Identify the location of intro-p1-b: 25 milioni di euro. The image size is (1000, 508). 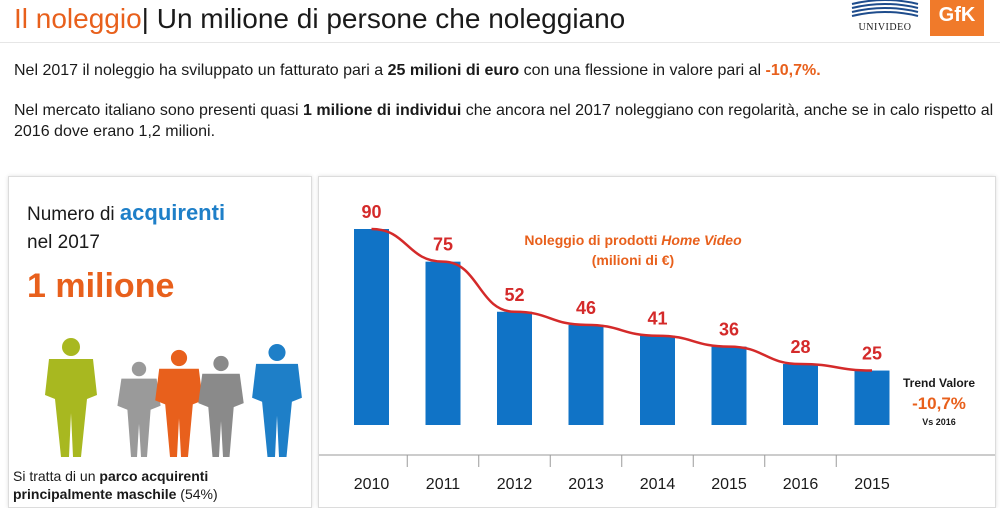
(453, 70).